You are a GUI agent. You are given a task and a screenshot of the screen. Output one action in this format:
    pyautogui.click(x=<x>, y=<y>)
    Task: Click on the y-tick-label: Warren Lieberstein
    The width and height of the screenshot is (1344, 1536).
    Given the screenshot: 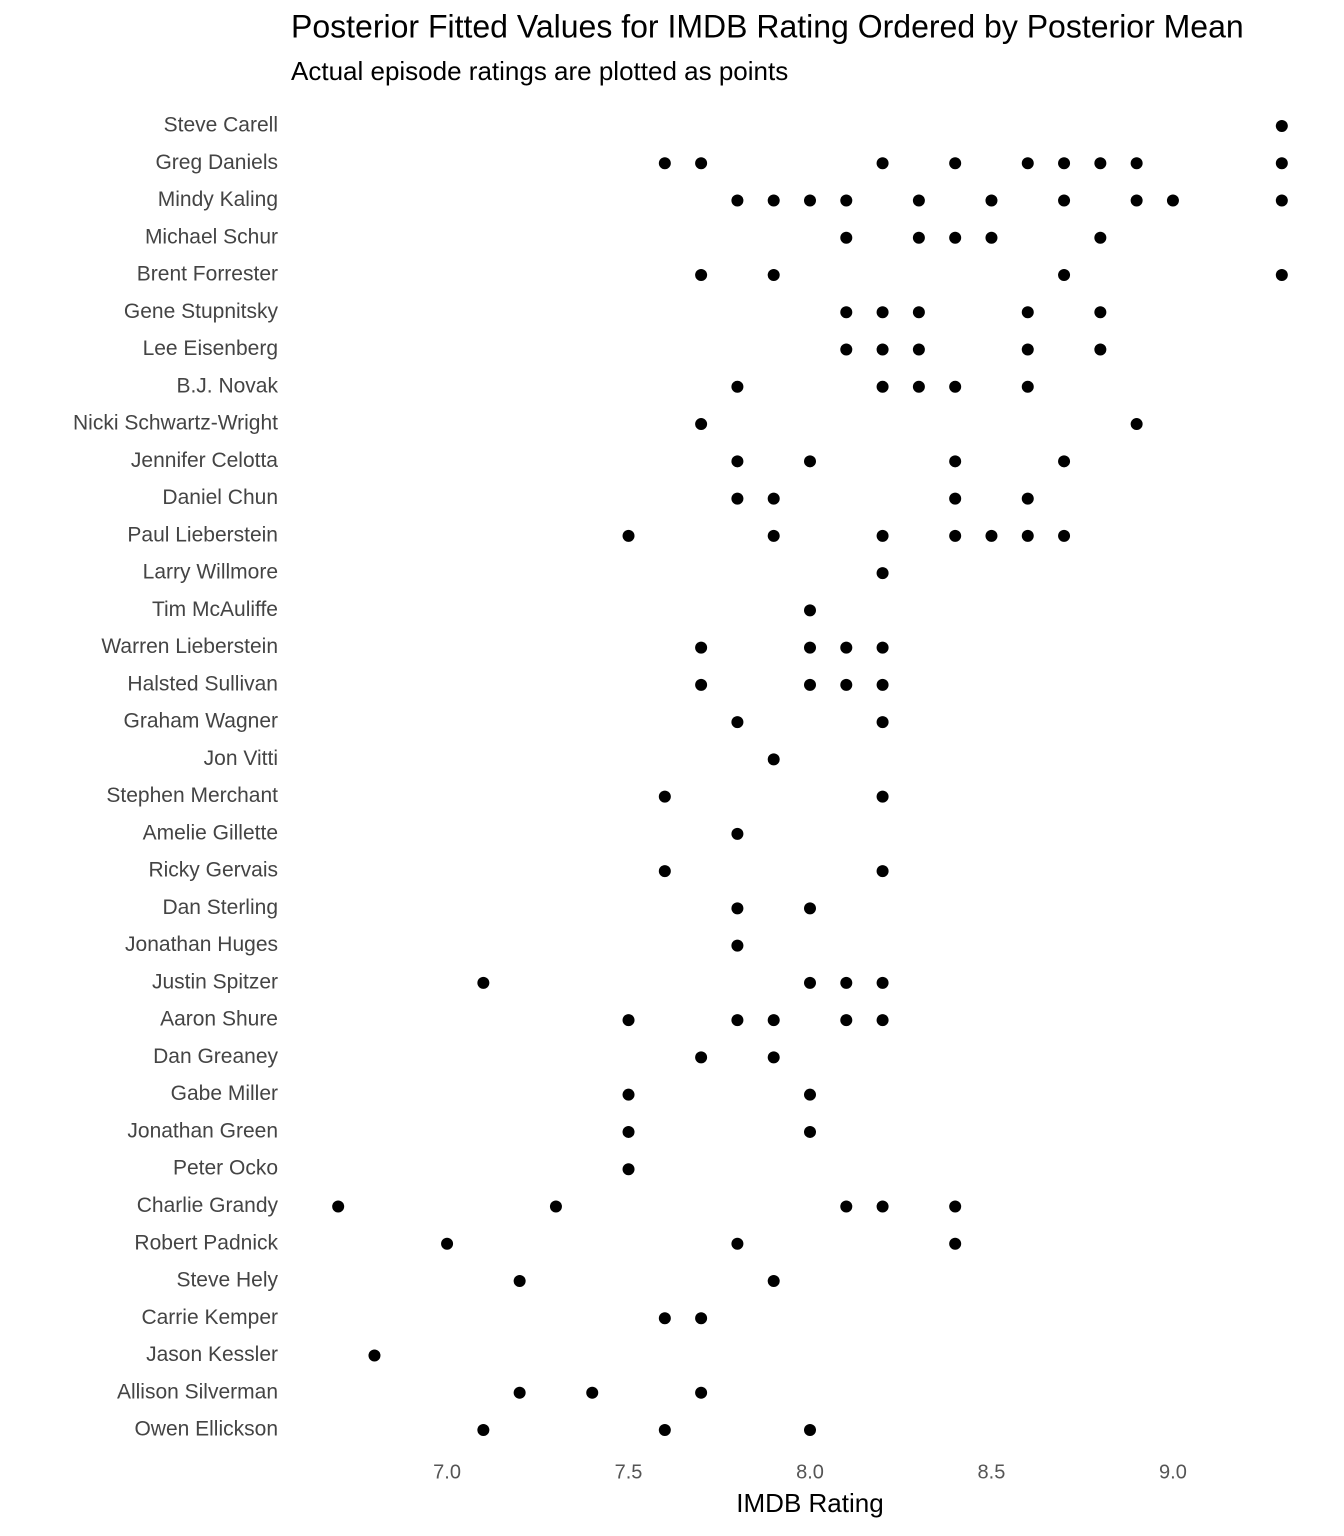 What is the action you would take?
    pyautogui.click(x=189, y=646)
    